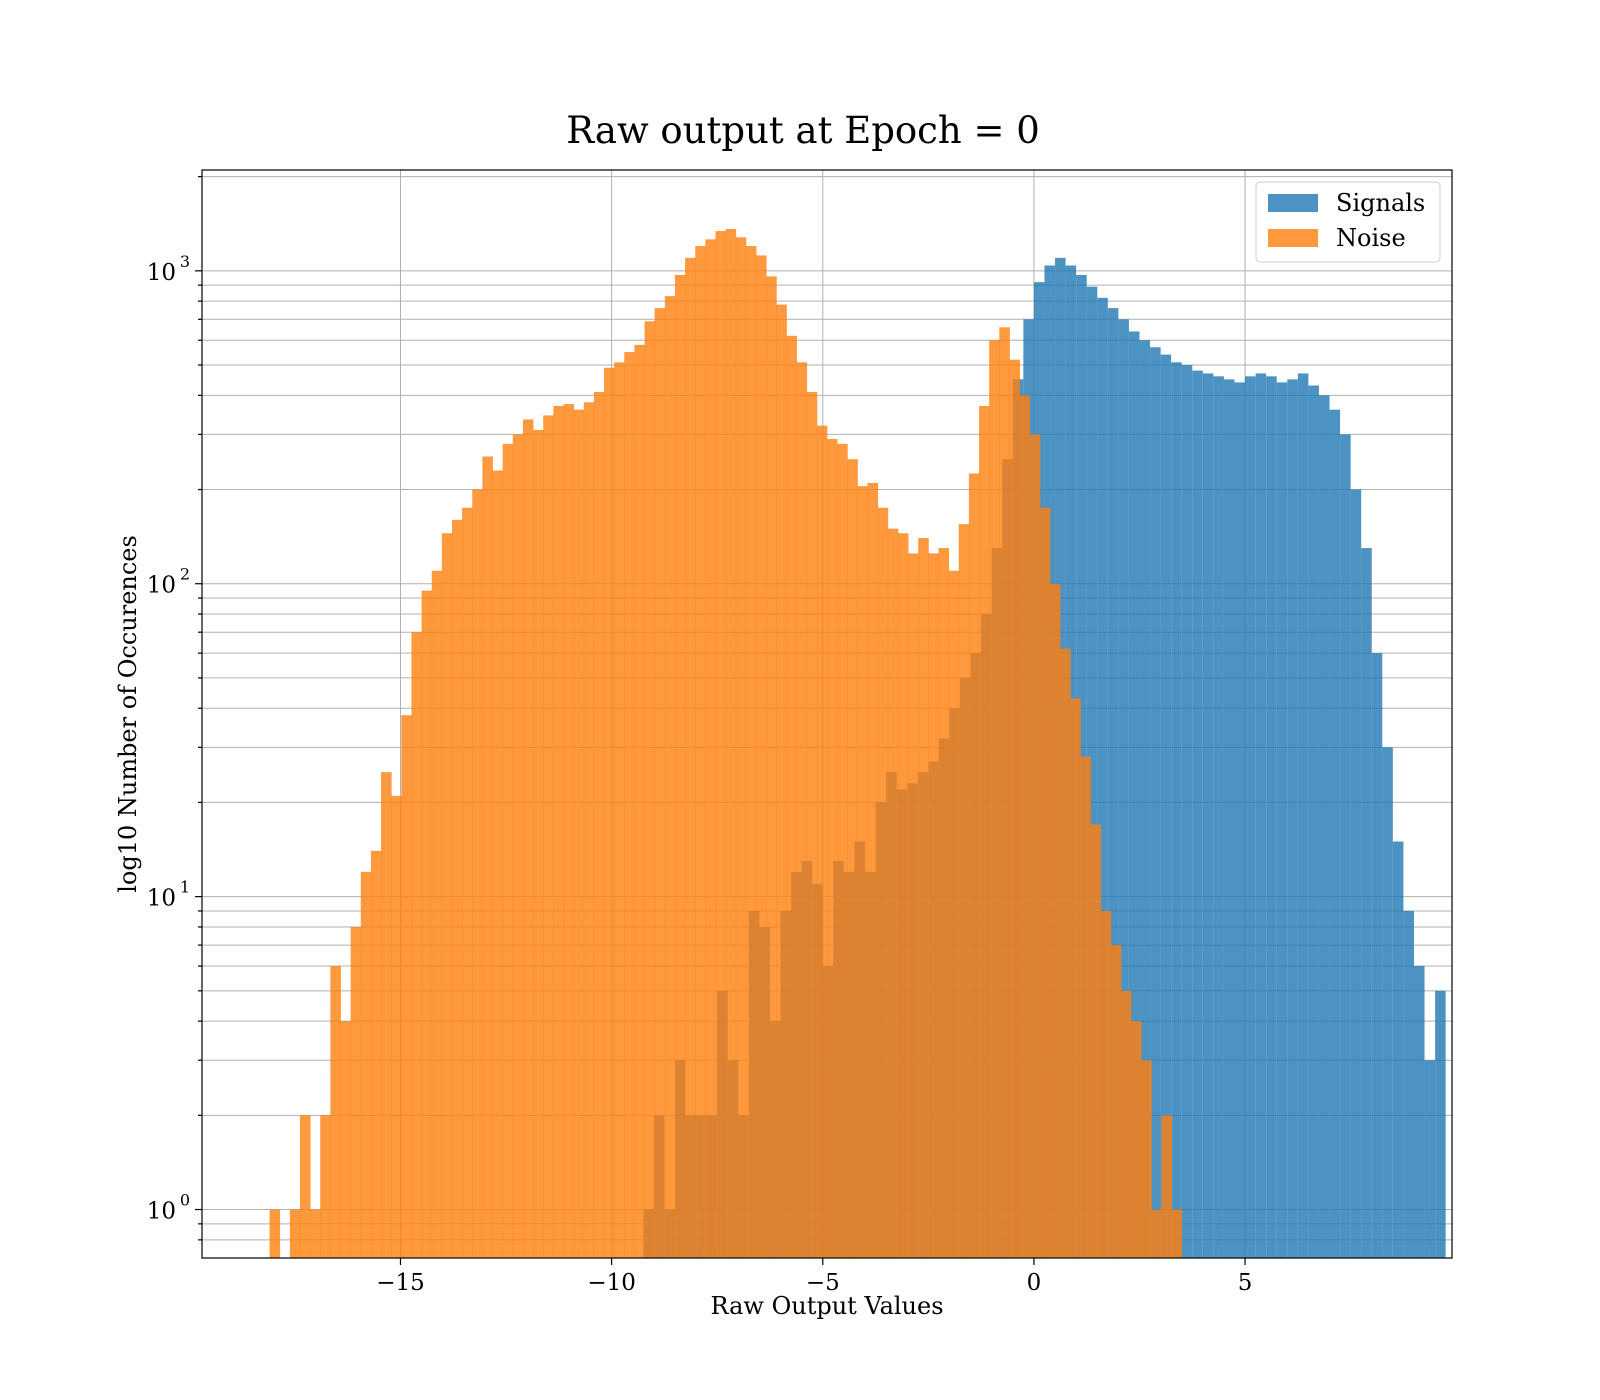 The width and height of the screenshot is (1600, 1400). I want to click on legend-label-signals: Signals, so click(1380, 203).